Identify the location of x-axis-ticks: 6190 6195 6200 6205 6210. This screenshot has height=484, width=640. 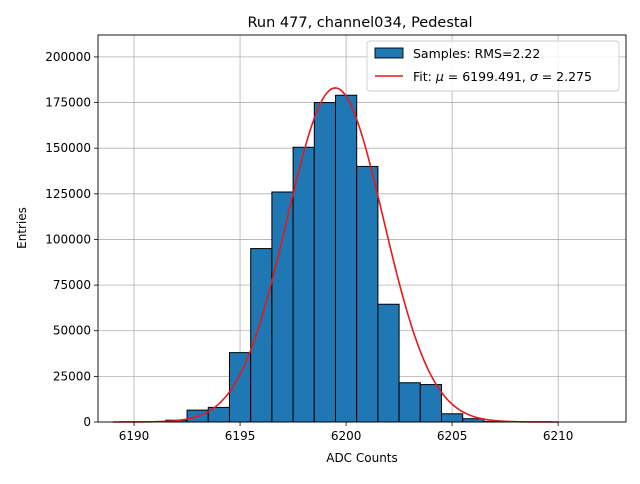
(346, 432).